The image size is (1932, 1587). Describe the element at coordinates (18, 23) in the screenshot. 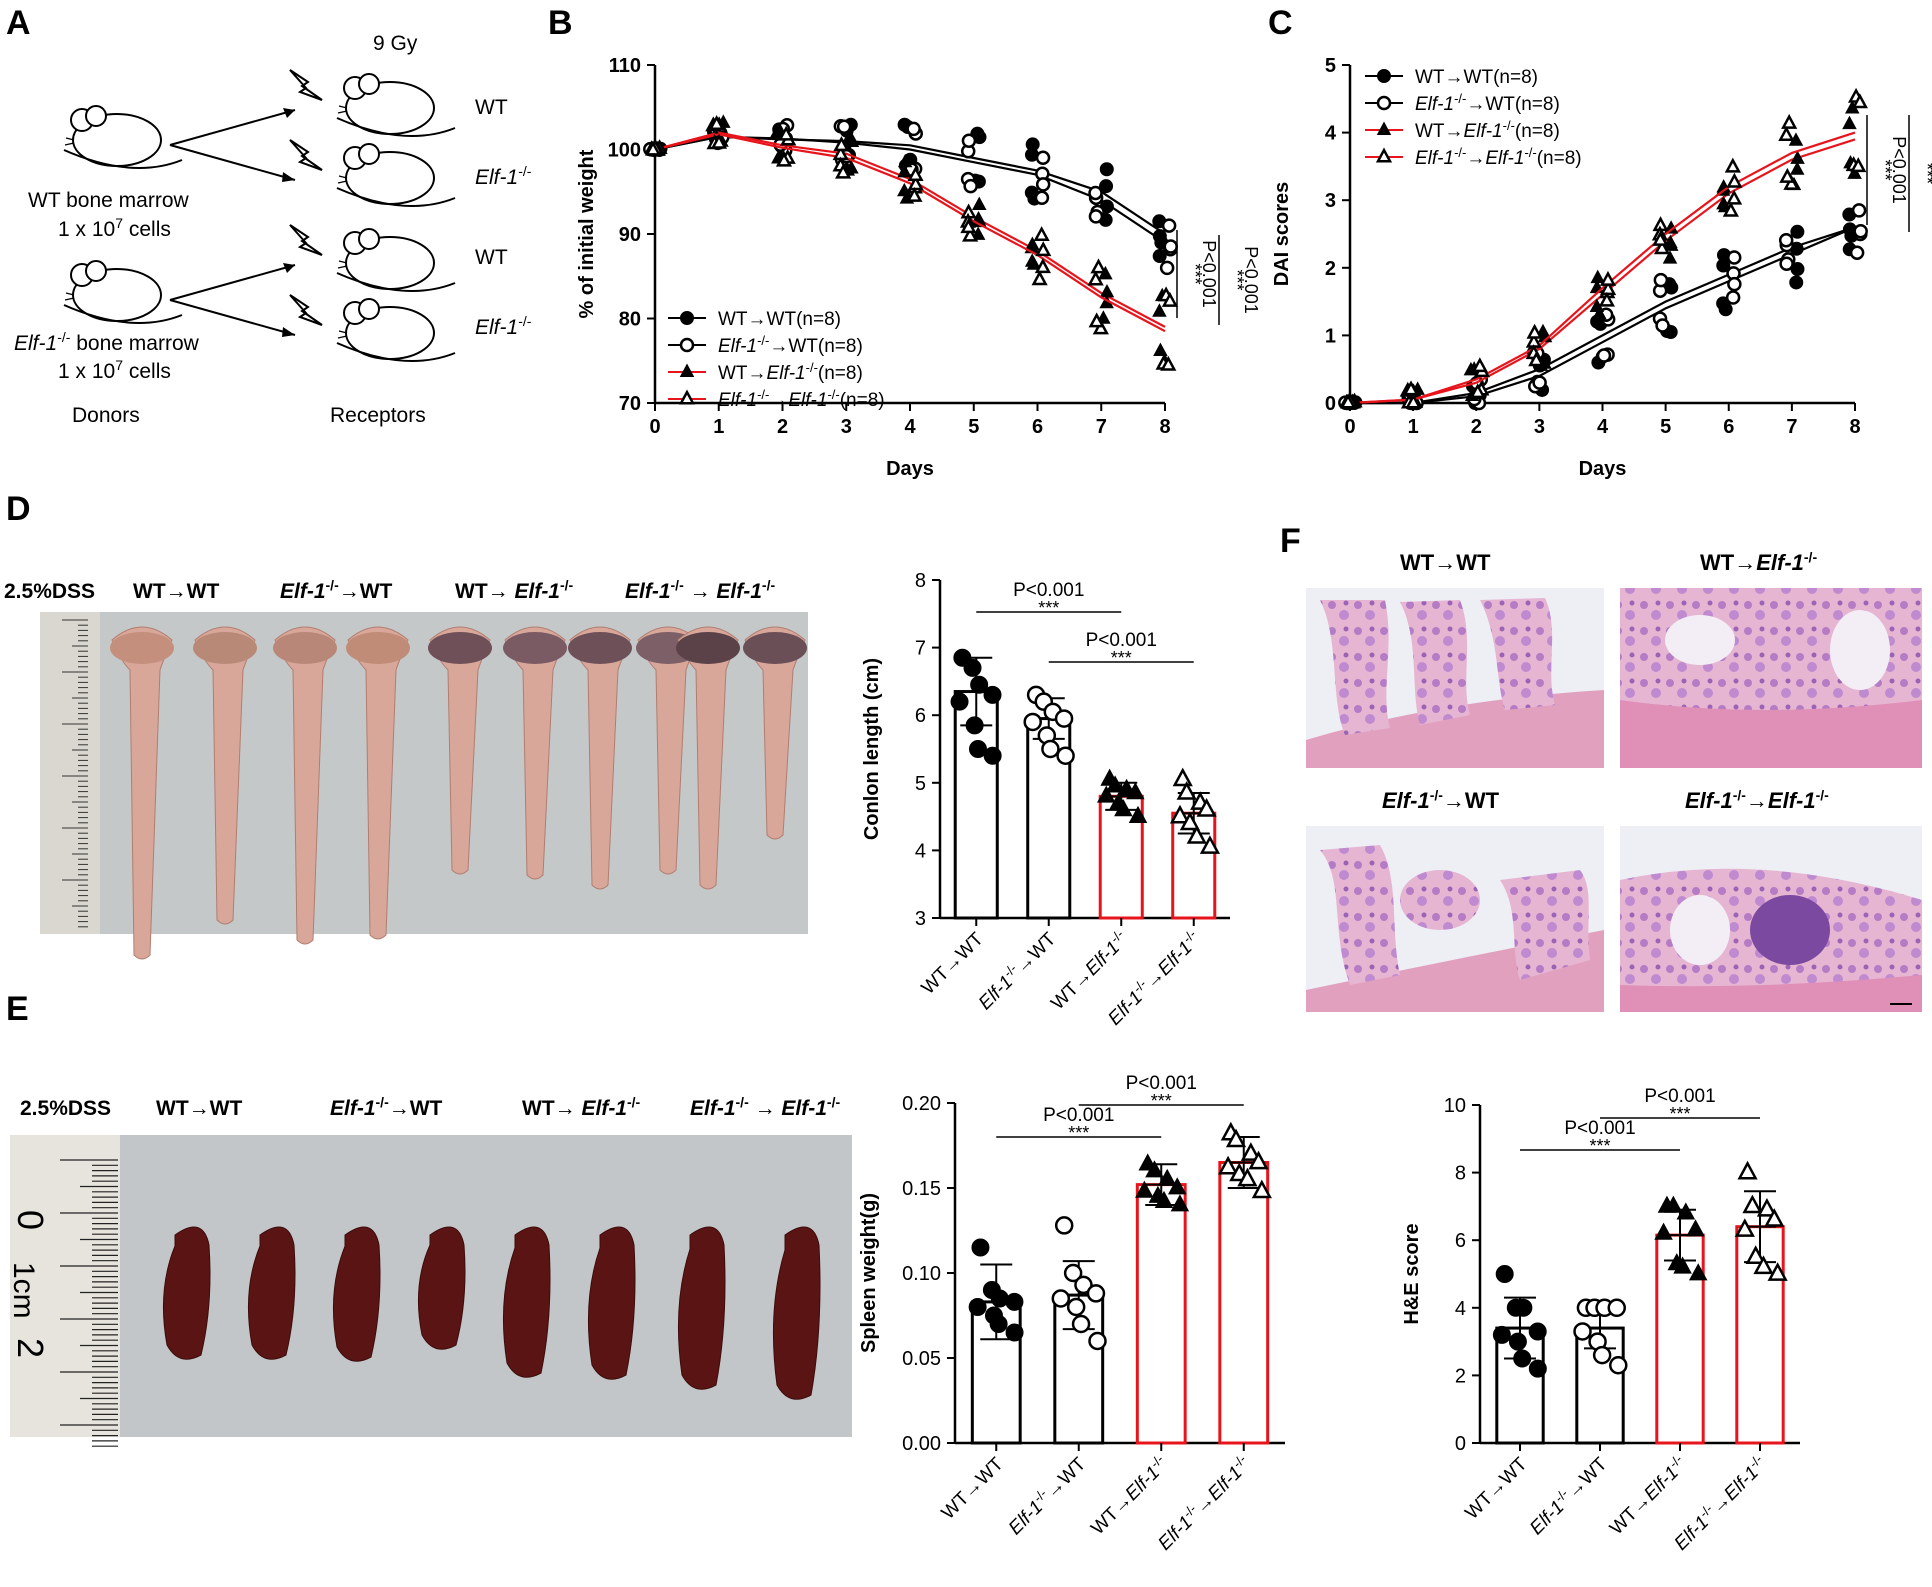

I see `panel-label-a: A` at that location.